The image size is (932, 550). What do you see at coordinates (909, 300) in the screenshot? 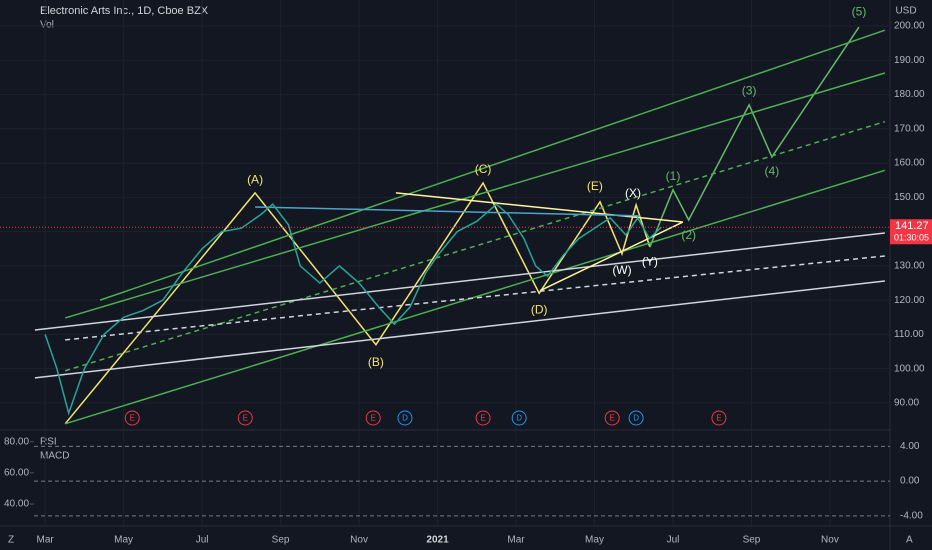
I see `y-tick-label: 120.00` at bounding box center [909, 300].